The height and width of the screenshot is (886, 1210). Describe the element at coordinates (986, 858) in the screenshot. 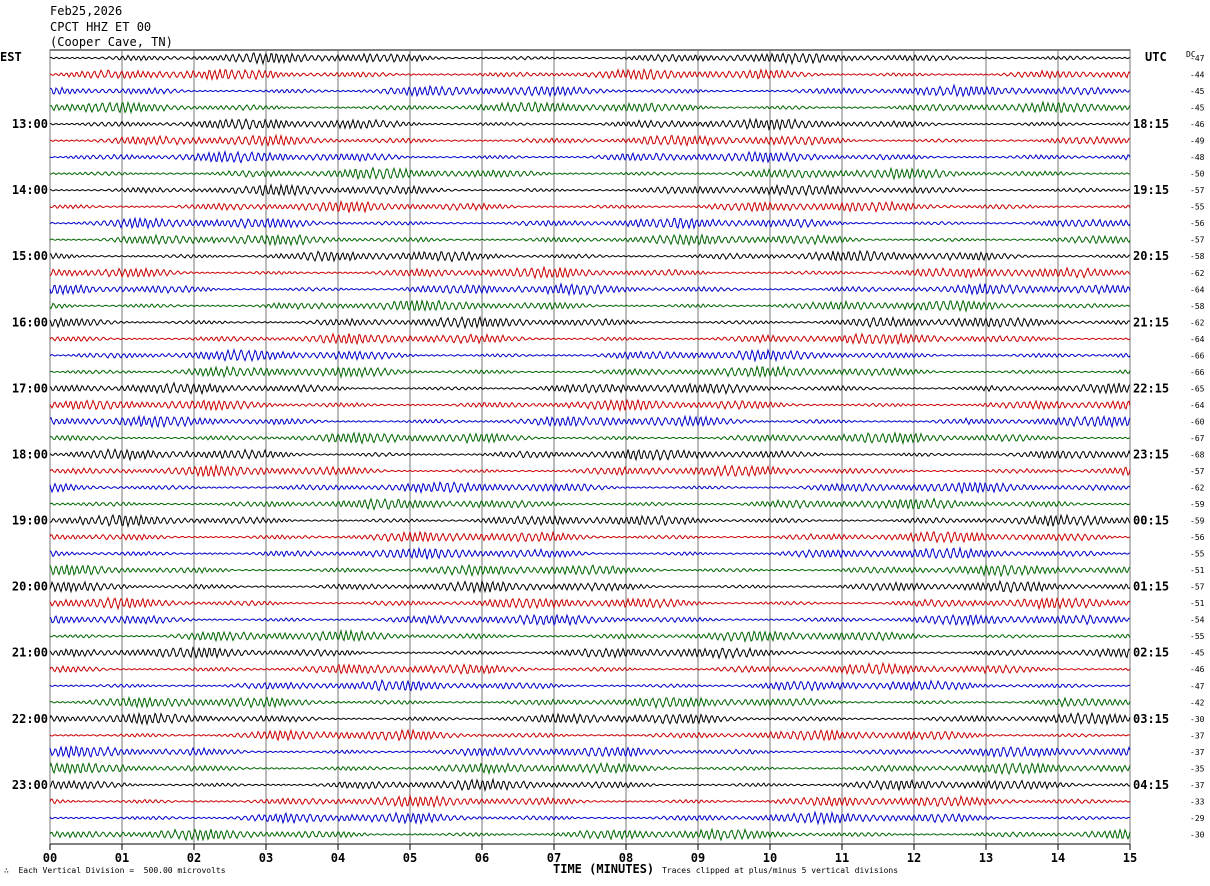

I see `x-tick-label: 13` at that location.